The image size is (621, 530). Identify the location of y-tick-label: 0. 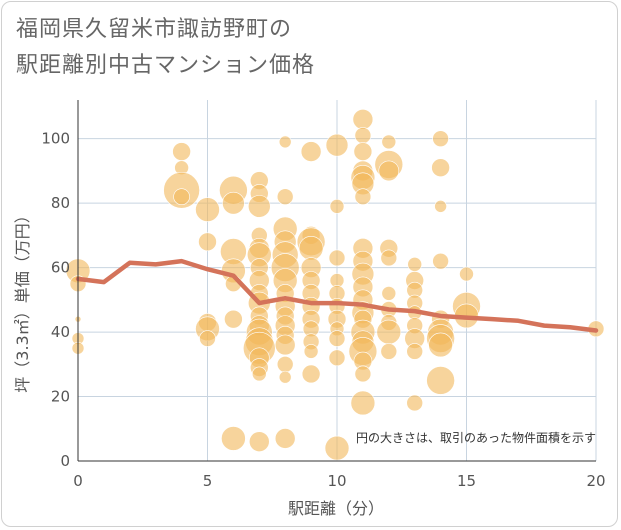
(65, 461).